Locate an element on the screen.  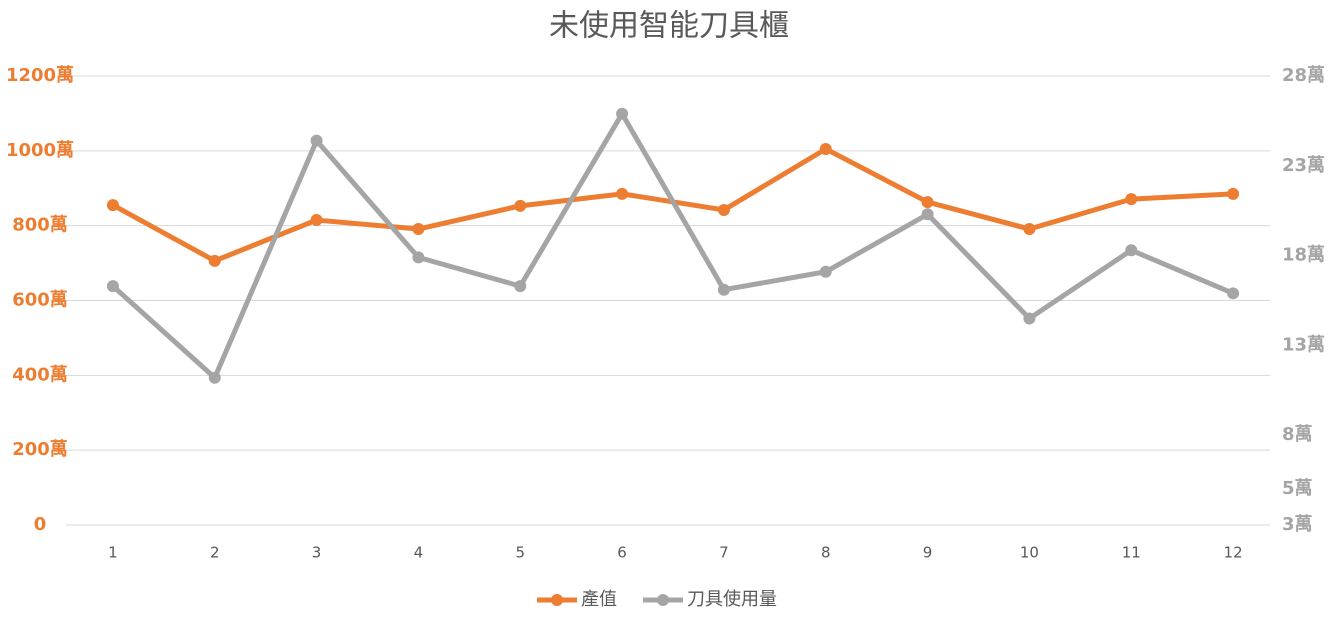
y-tick-label: 800萬 is located at coordinates (40, 225).